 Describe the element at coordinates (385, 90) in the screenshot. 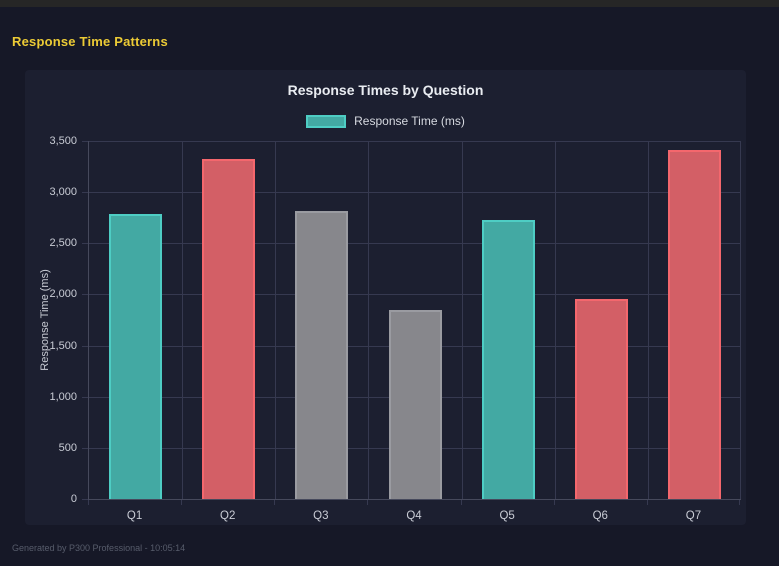

I see `chart-title: Response Times by Question` at that location.